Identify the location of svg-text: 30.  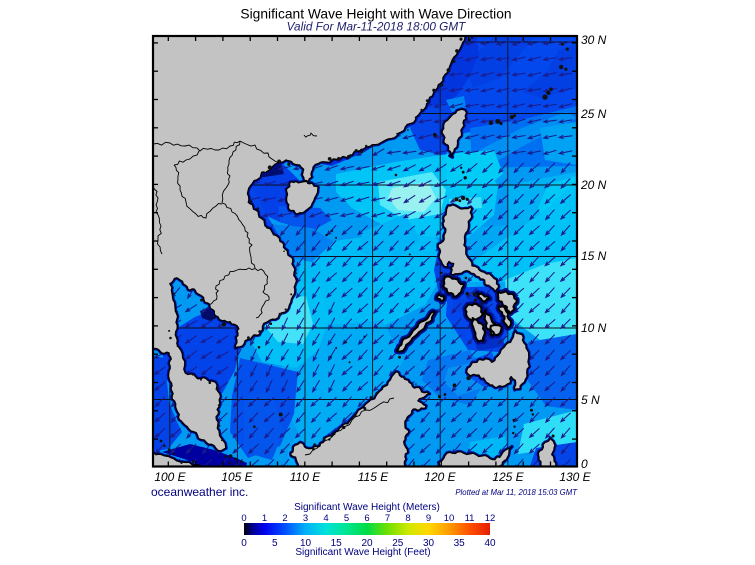
(429, 543).